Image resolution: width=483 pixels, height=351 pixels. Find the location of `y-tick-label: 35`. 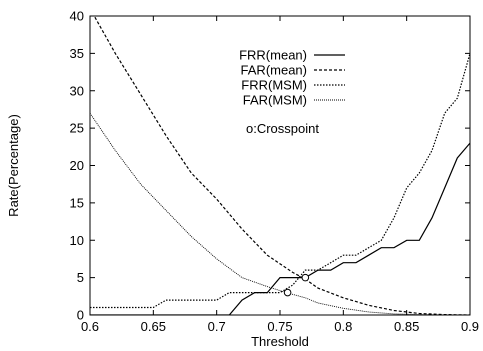

y-tick-label: 35 is located at coordinates (77, 53).